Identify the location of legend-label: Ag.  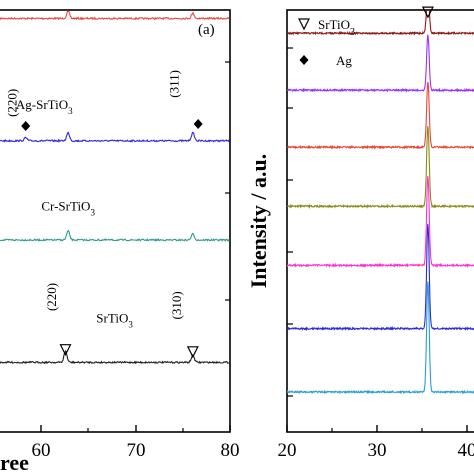
(344, 60).